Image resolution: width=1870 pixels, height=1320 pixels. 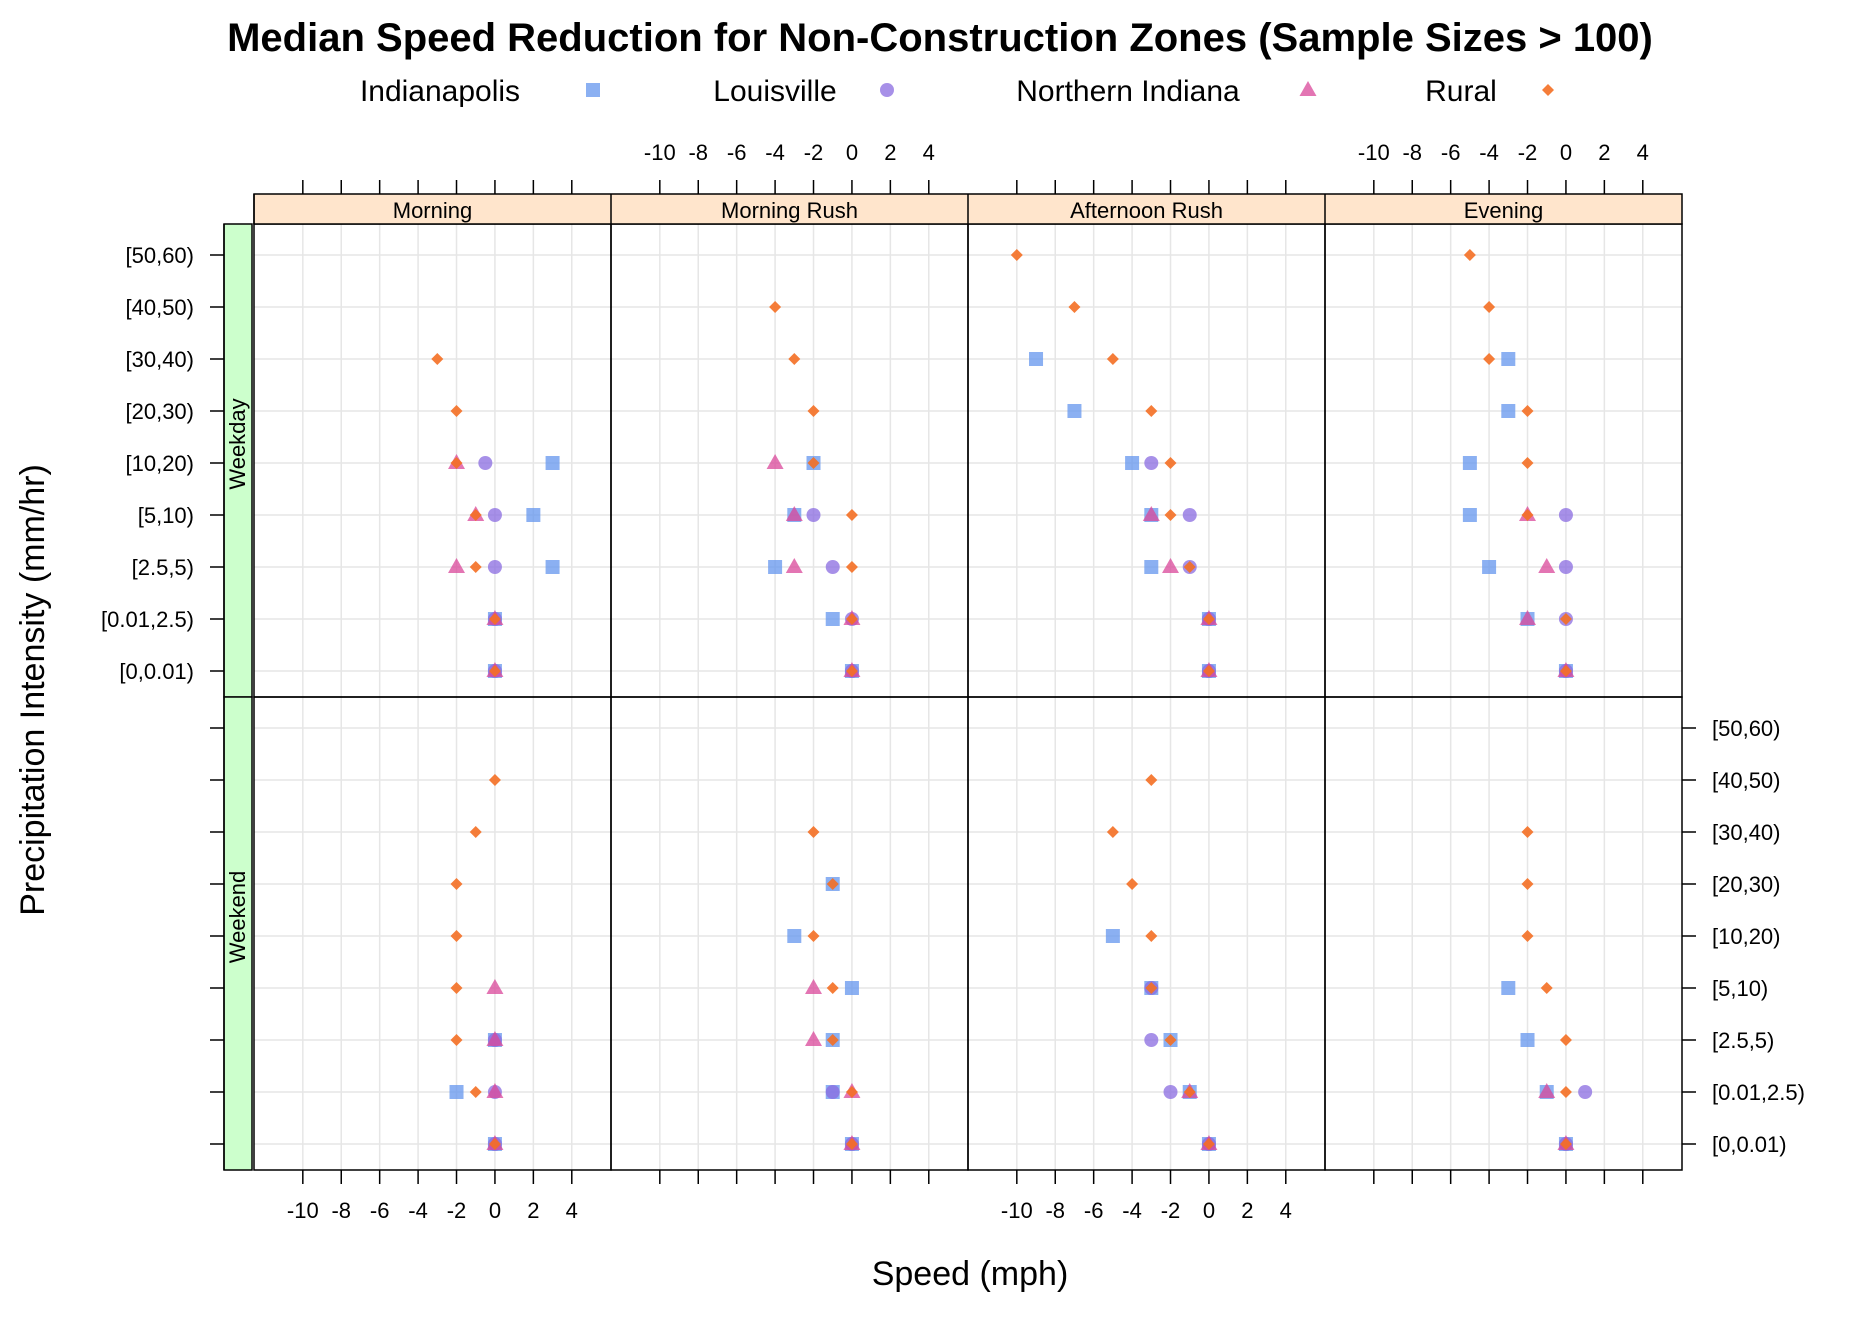 I want to click on strip-label-morning: Morning, so click(x=432, y=210).